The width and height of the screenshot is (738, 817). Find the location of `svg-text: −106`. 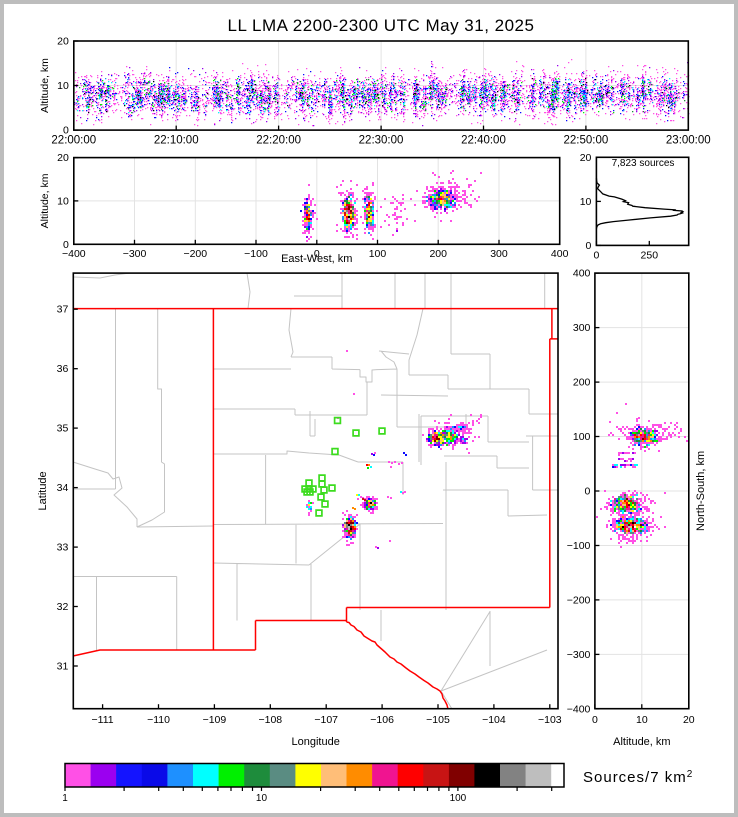

svg-text: −106 is located at coordinates (382, 720).